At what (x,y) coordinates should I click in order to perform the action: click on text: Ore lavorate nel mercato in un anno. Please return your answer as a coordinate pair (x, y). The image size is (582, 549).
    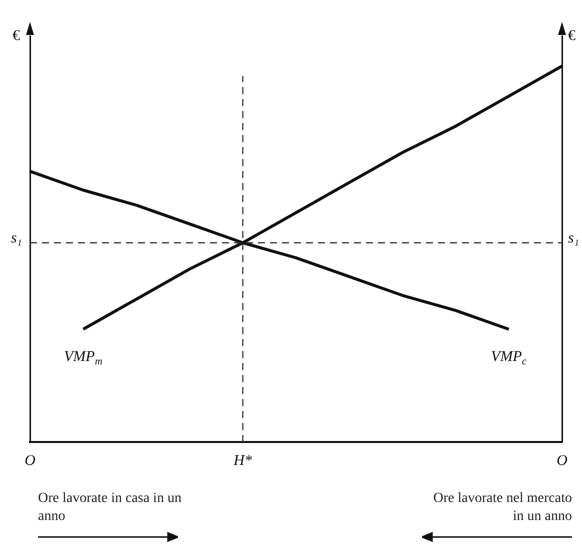
    Looking at the image, I should click on (502, 508).